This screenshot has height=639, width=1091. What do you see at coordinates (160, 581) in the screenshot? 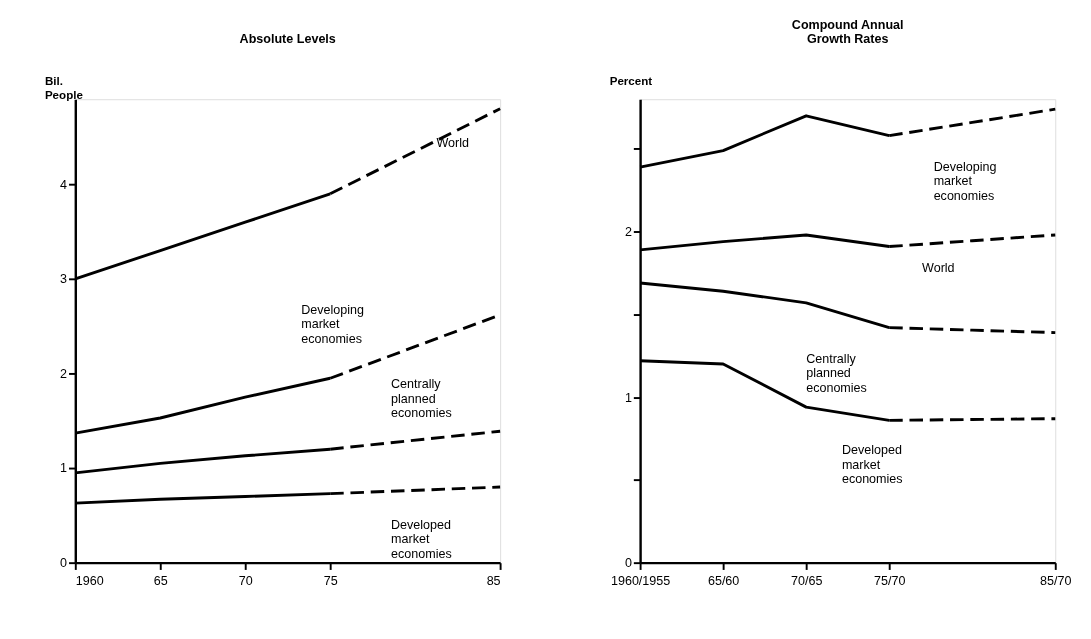
I see `x-tick-label: 65` at bounding box center [160, 581].